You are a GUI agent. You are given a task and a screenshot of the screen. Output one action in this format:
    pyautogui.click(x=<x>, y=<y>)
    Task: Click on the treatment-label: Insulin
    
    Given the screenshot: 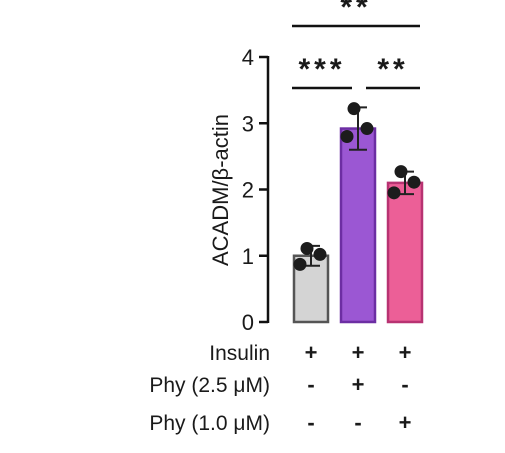 What is the action you would take?
    pyautogui.click(x=239, y=353)
    